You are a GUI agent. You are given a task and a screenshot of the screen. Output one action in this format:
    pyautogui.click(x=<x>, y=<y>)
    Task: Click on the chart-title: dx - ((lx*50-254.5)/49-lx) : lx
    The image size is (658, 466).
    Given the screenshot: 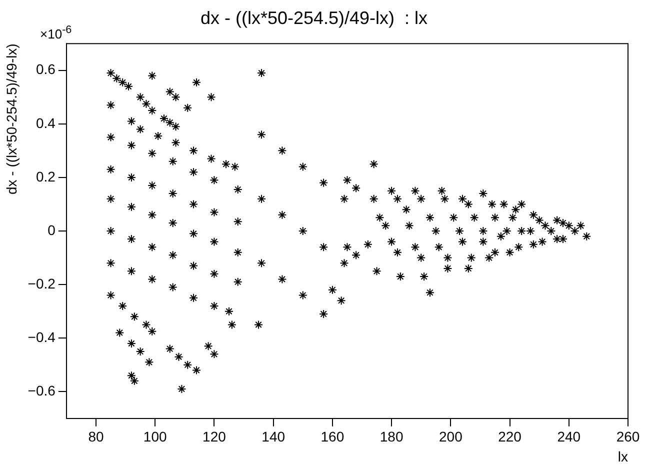 What is the action you would take?
    pyautogui.click(x=314, y=18)
    